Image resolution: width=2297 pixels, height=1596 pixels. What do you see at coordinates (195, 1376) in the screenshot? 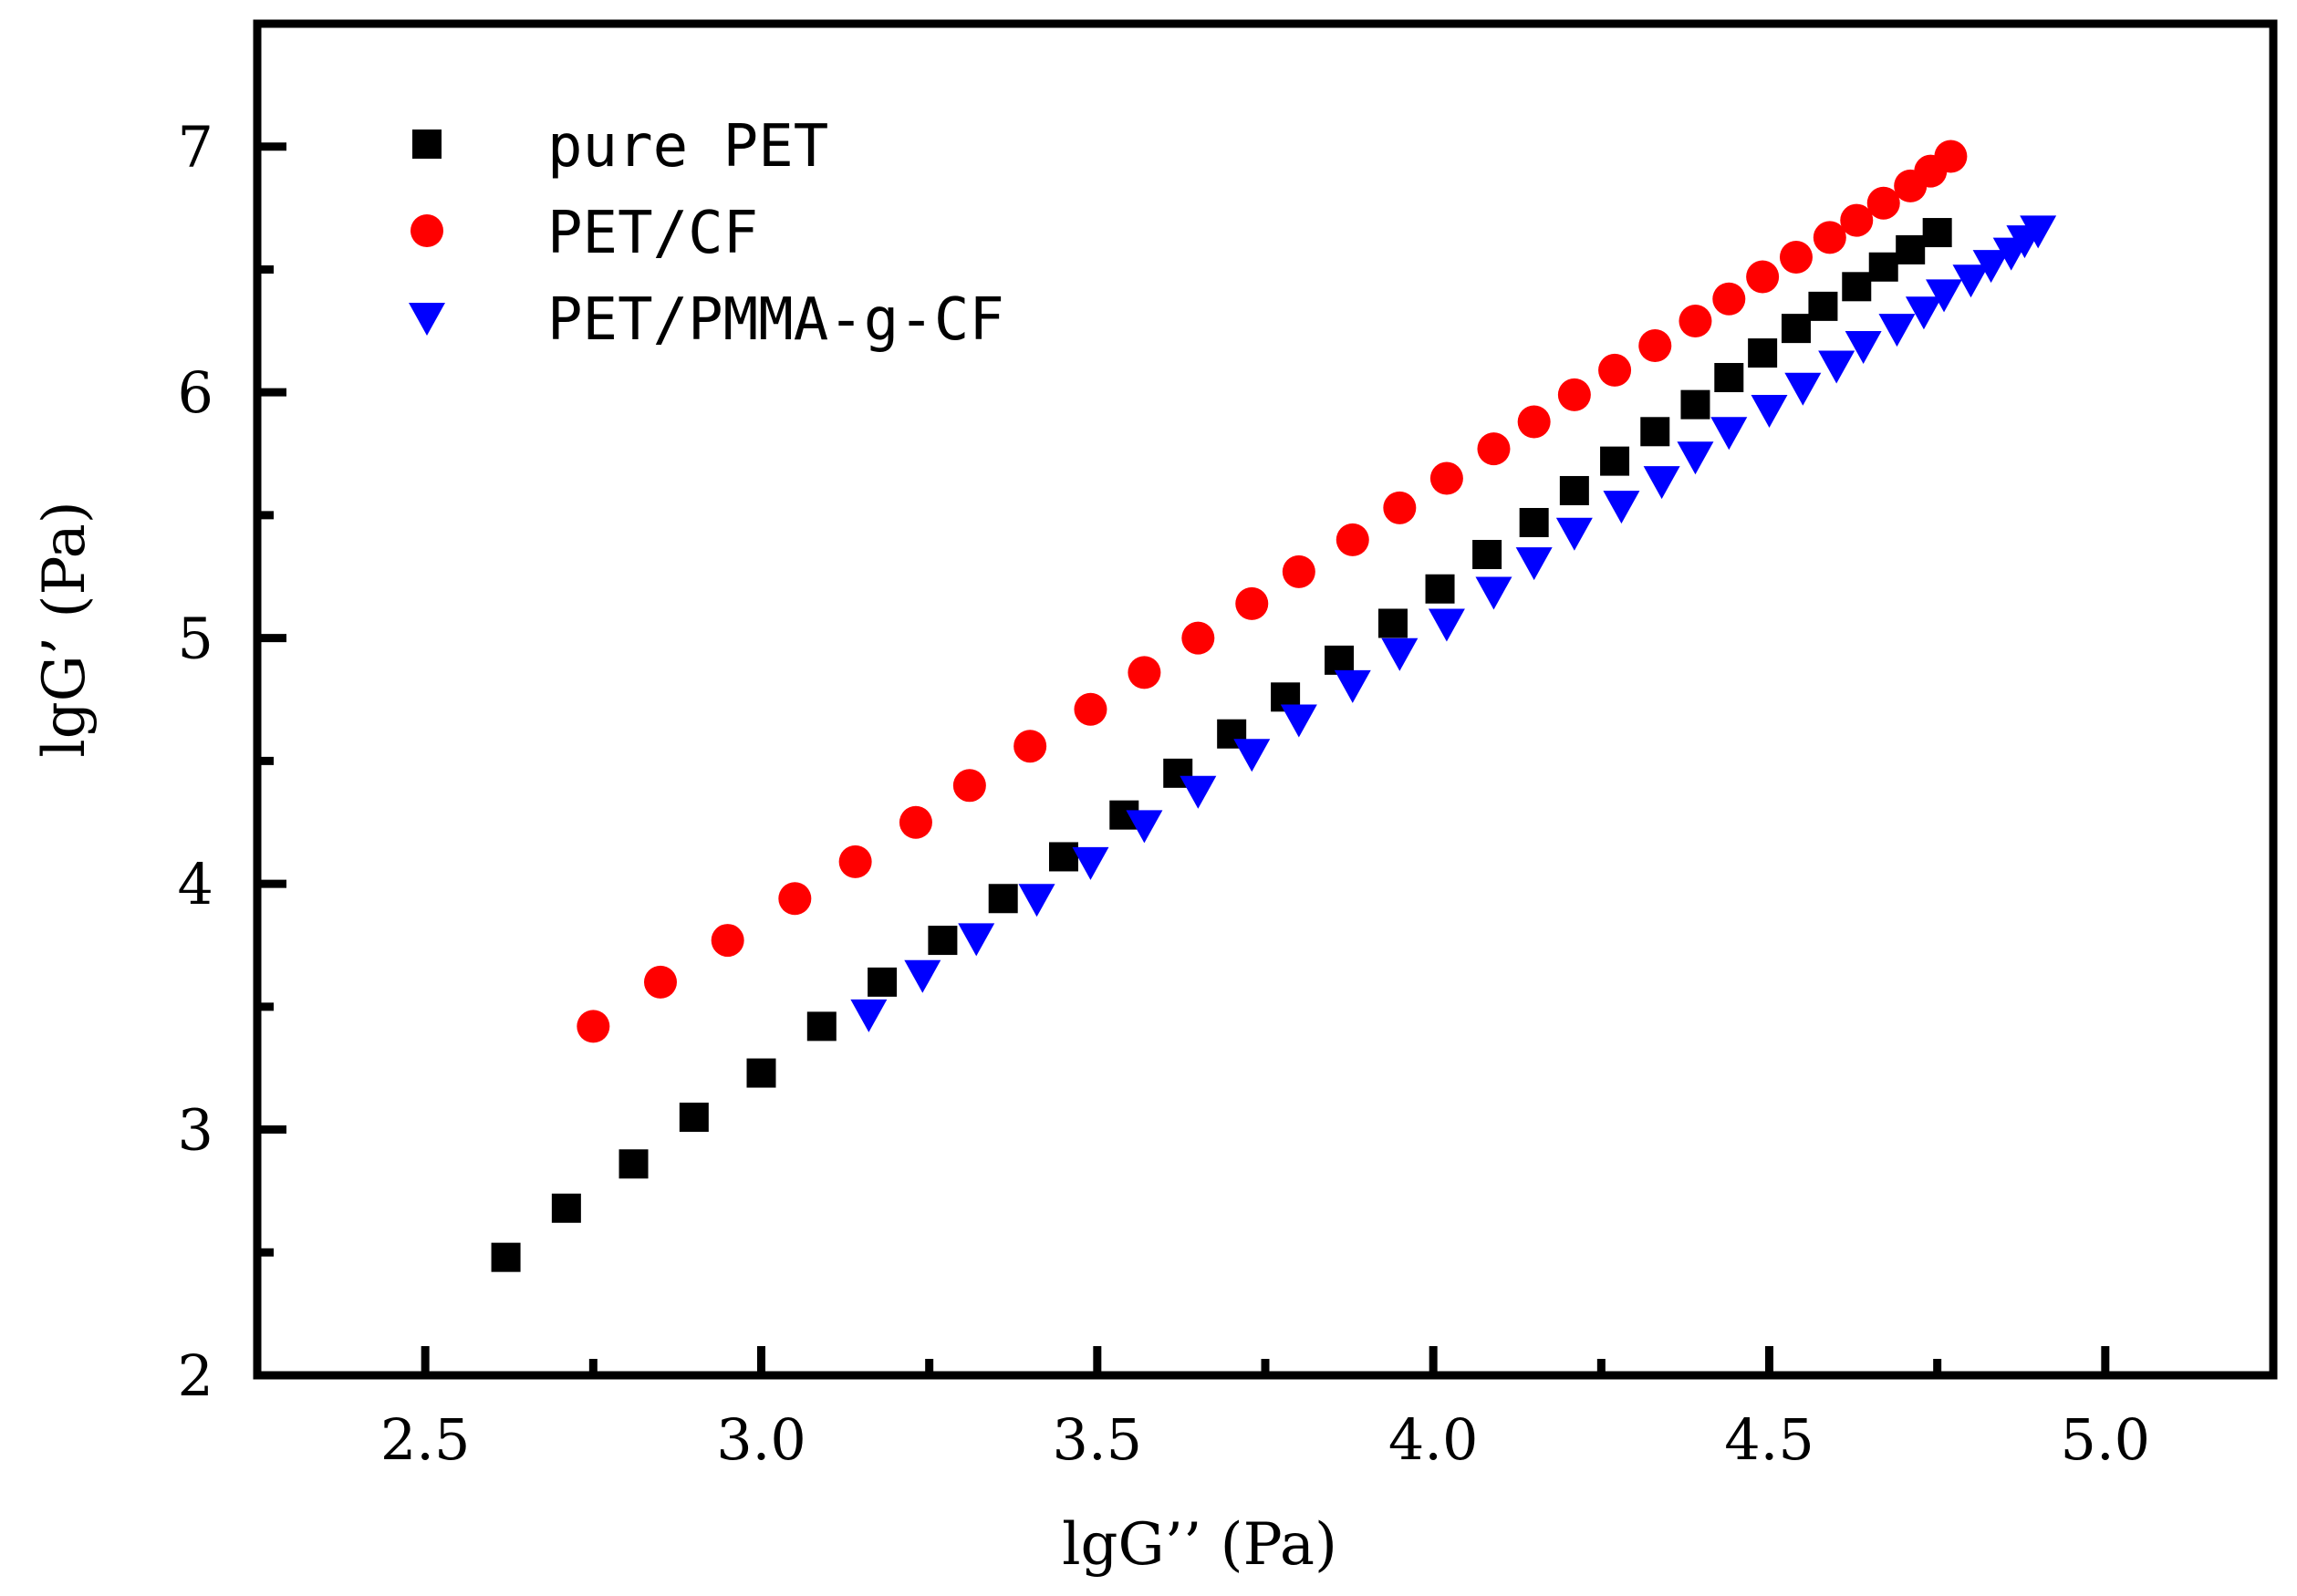
I see `y-tick-label: 2` at bounding box center [195, 1376].